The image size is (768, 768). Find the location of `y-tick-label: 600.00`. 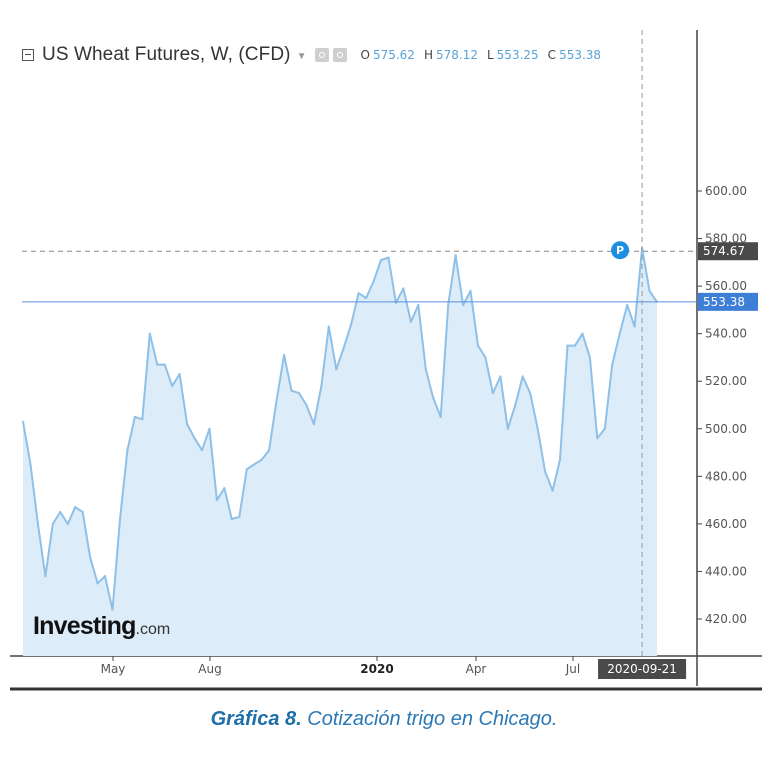

y-tick-label: 600.00 is located at coordinates (726, 191).